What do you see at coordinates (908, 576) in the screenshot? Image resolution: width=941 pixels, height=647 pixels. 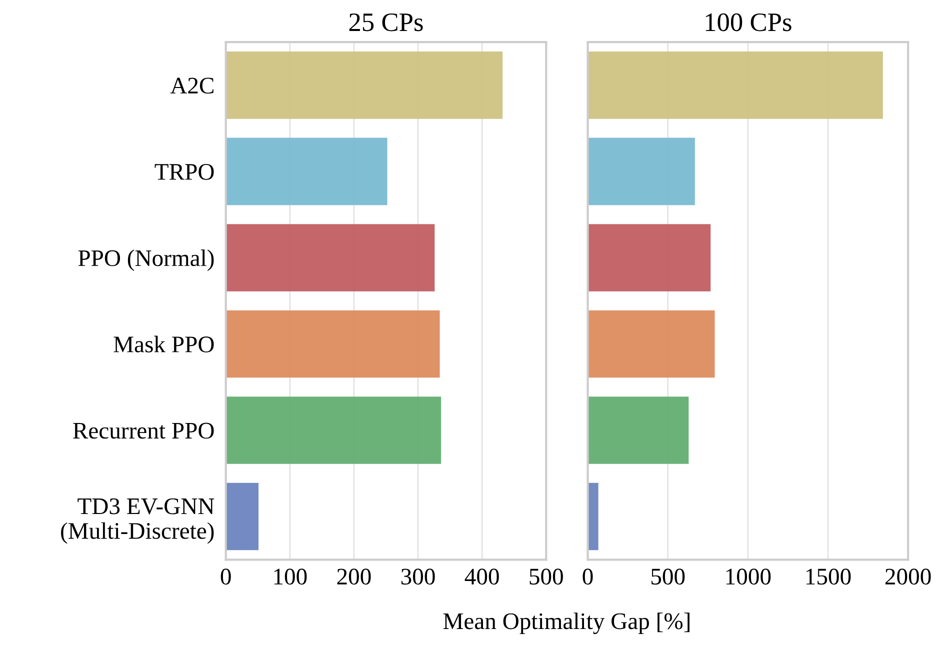 I see `x-tick-label: 2000` at bounding box center [908, 576].